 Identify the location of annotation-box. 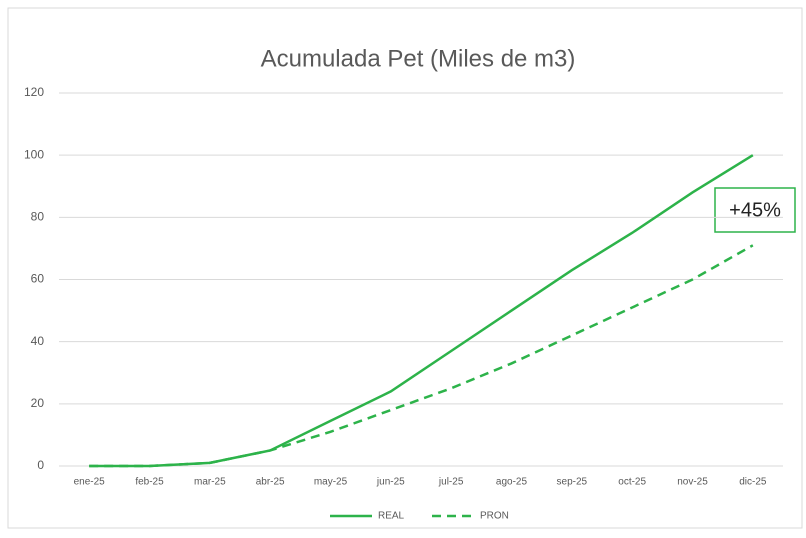
(755, 210).